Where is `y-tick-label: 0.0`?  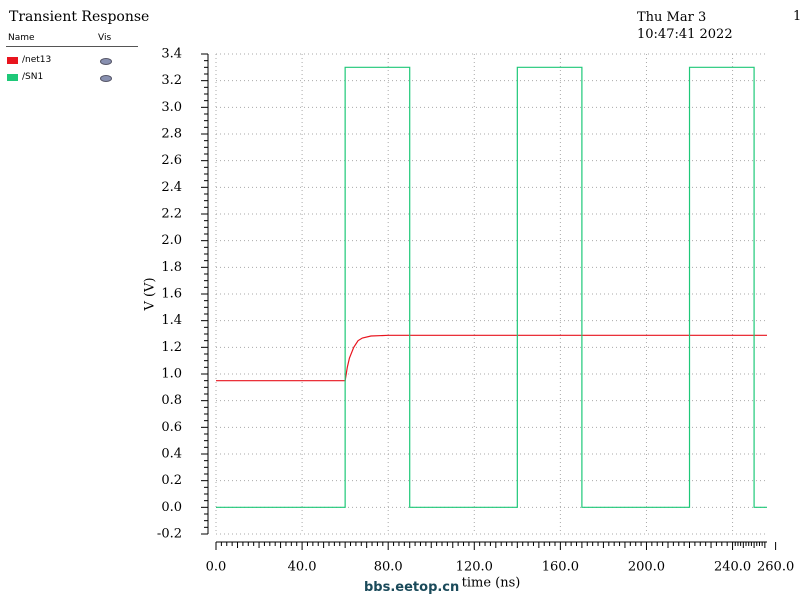
y-tick-label: 0.0 is located at coordinates (171, 507).